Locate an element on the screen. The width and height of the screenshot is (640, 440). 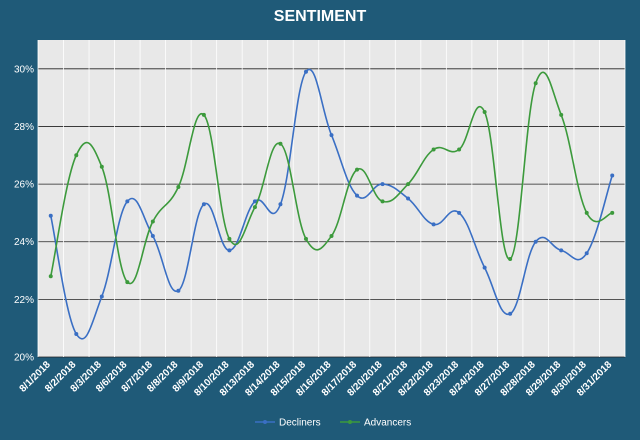
legend-label-advancers: Advancers is located at coordinates (387, 423).